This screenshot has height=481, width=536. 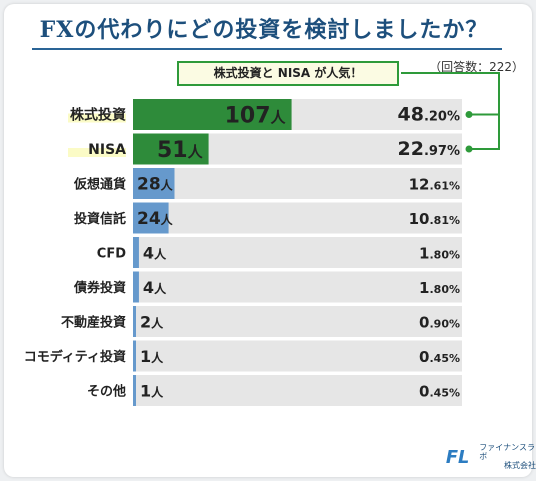 I want to click on chart-title: FXの代わりにどの投資を検討しましたか？, so click(x=264, y=30).